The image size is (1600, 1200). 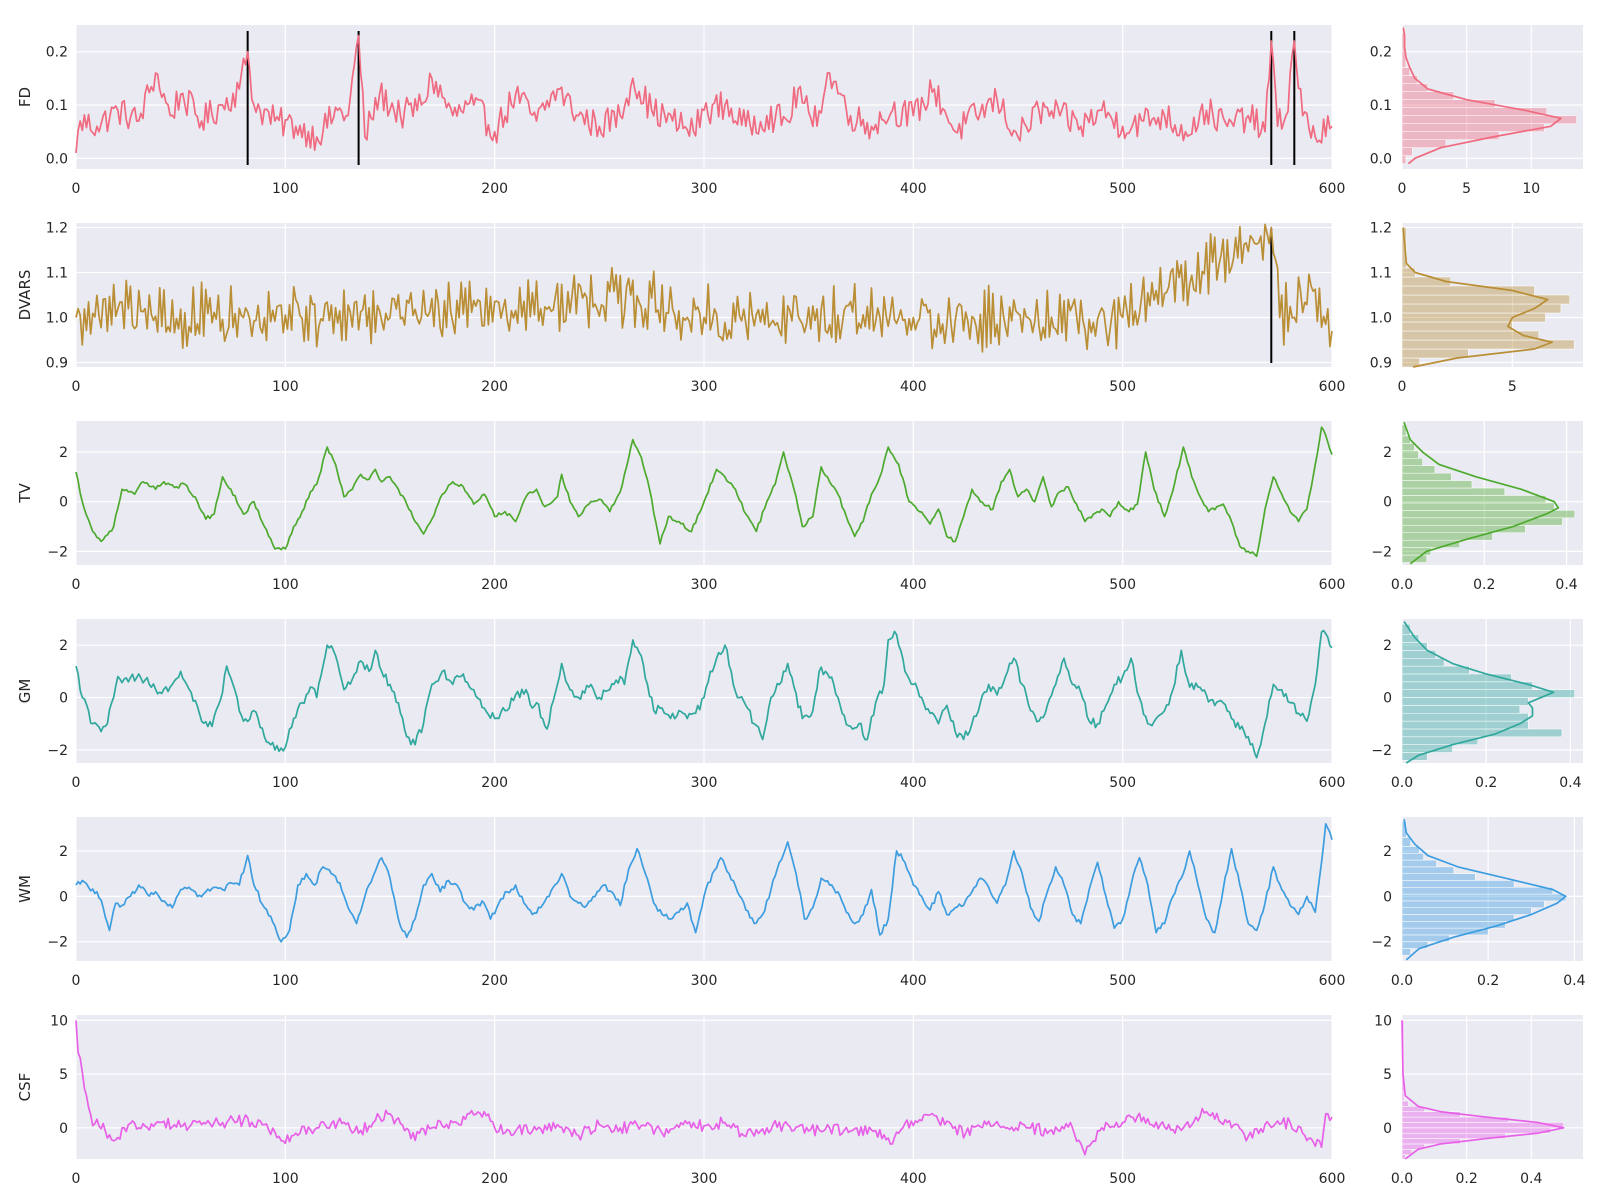 What do you see at coordinates (59, 1021) in the screenshot?
I see `y-tick-label: 10` at bounding box center [59, 1021].